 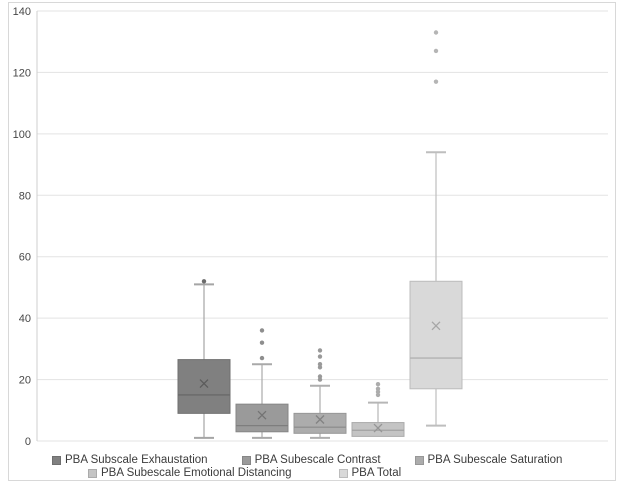 What do you see at coordinates (22, 135) in the screenshot?
I see `y-tick-label: 100` at bounding box center [22, 135].